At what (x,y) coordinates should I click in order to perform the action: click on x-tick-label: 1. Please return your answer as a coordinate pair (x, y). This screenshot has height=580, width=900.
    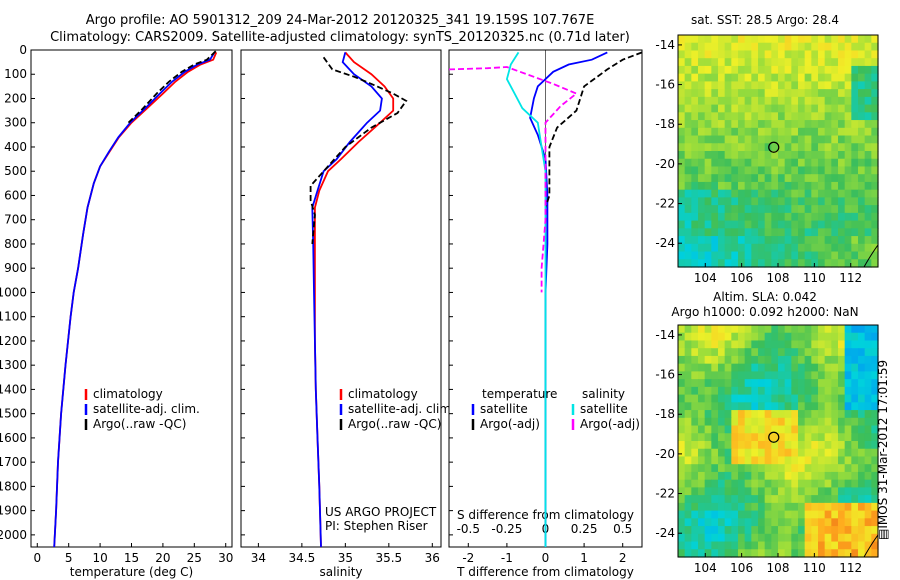
    Looking at the image, I should click on (584, 558).